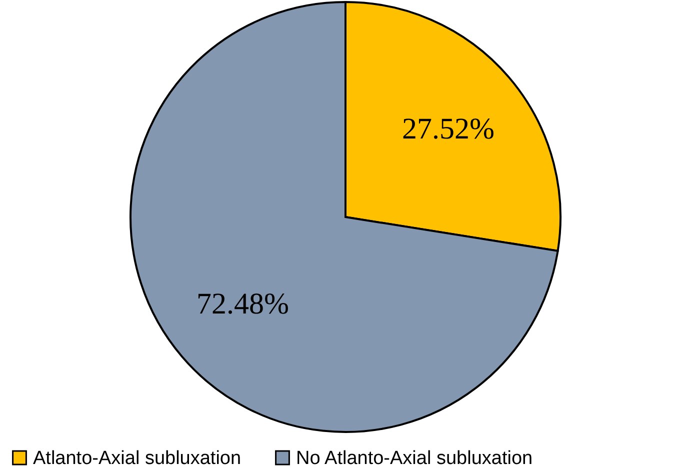  Describe the element at coordinates (137, 458) in the screenshot. I see `legend-label: Atlanto-Axial subluxation` at that location.